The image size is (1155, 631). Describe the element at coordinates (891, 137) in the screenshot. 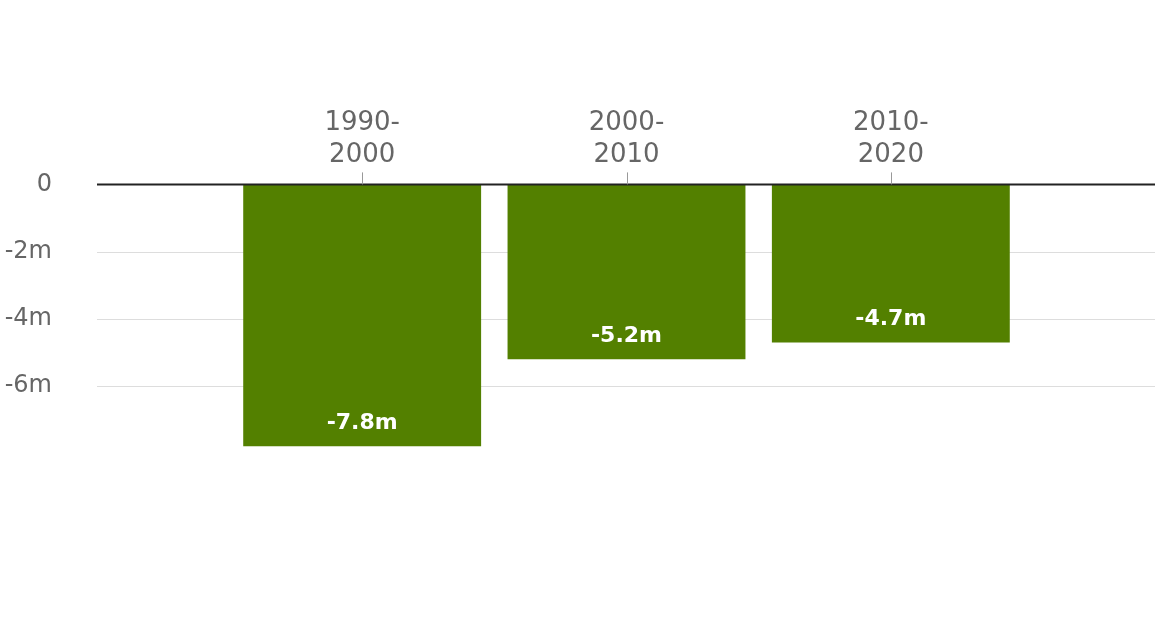

I see `x-tick-label: 2010-2020` at that location.